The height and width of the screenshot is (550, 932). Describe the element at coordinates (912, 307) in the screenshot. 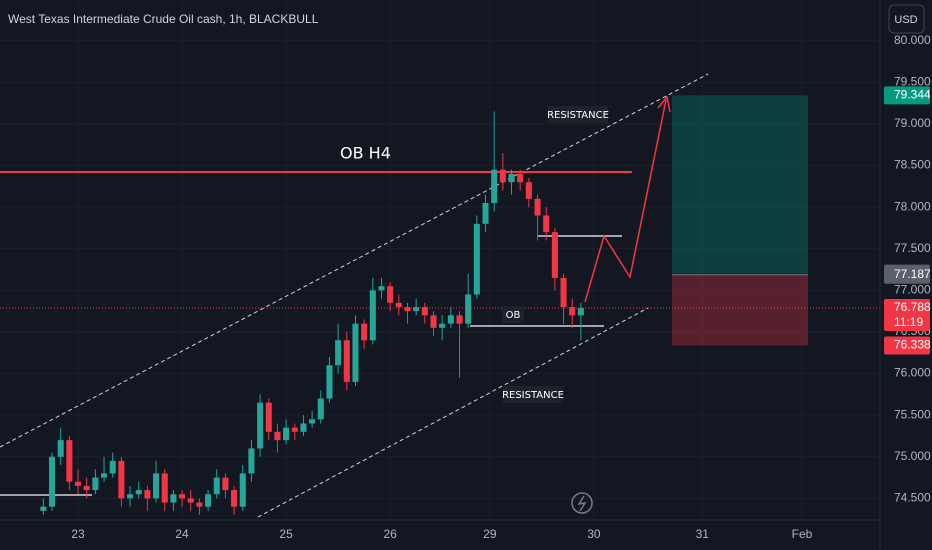

I see `price-label: 76.788` at that location.